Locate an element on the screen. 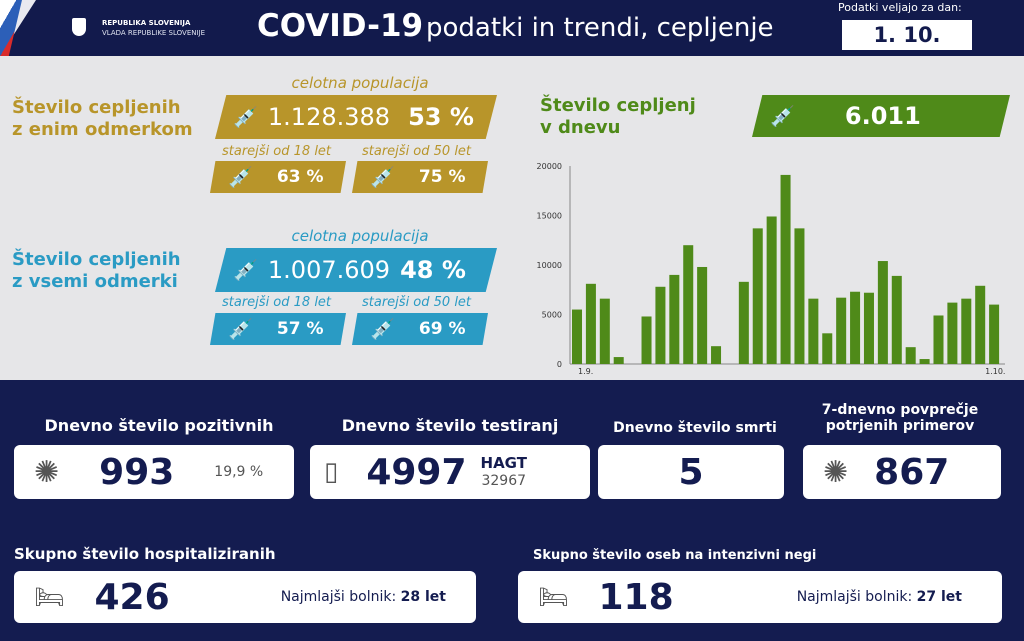 This screenshot has height=641, width=1024. date-label: Podatki veljajo za dan: is located at coordinates (900, 7).